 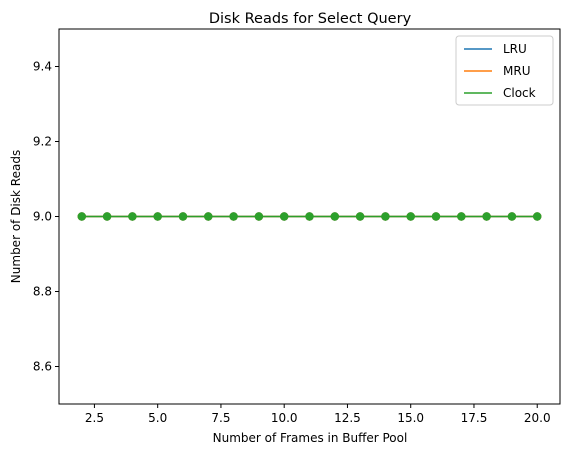 What do you see at coordinates (16, 216) in the screenshot?
I see `y-axis-label: Number of Disk Reads` at bounding box center [16, 216].